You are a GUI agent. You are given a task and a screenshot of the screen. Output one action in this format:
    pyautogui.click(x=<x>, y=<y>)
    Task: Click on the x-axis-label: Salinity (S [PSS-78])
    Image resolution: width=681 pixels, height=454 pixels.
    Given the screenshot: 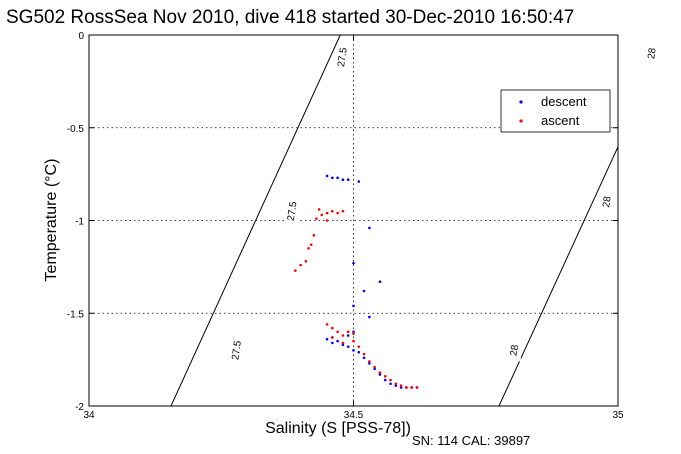 What is the action you would take?
    pyautogui.click(x=338, y=428)
    